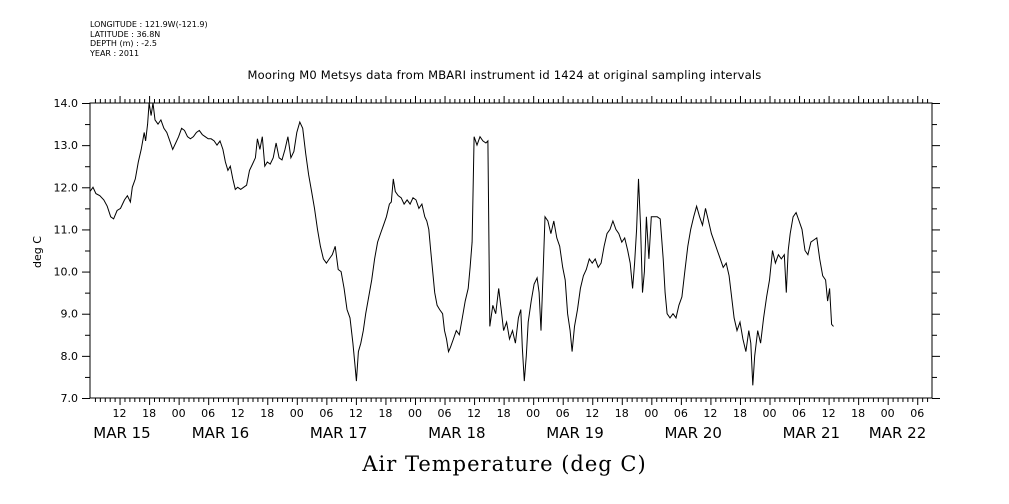 The width and height of the screenshot is (1009, 504). What do you see at coordinates (220, 433) in the screenshot?
I see `x-day-label: MAR 16` at bounding box center [220, 433].